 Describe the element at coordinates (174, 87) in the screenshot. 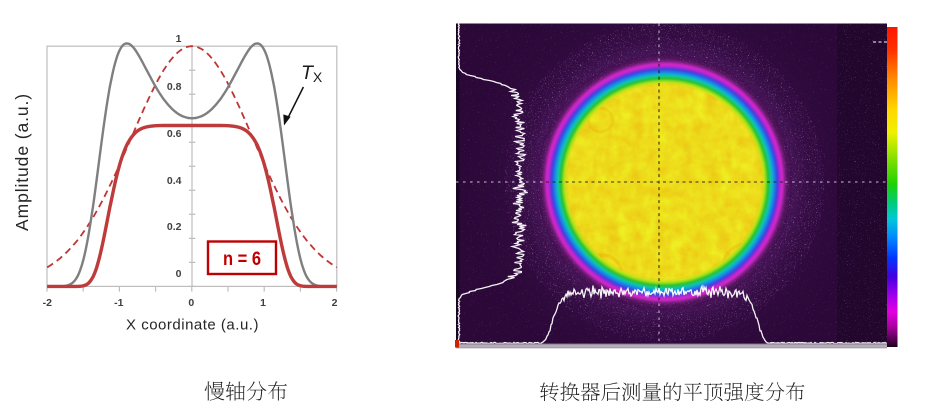

I see `svg-text: 0.8` at that location.